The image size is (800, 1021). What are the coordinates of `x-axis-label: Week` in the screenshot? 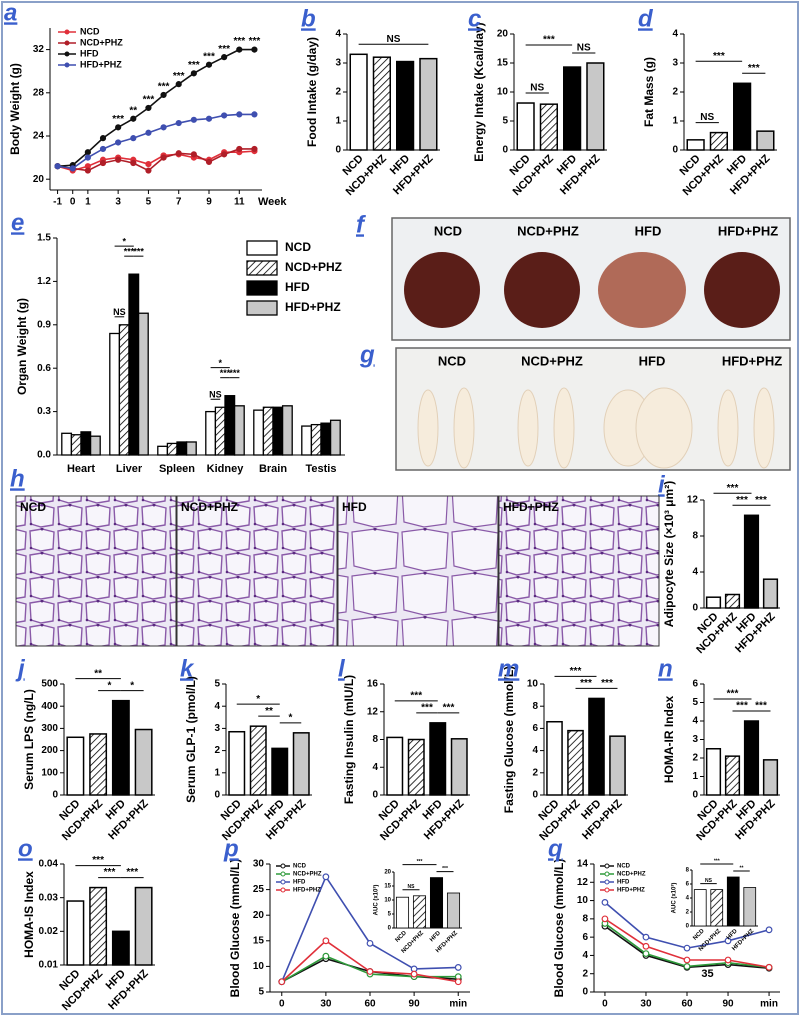 It's located at (272, 202).